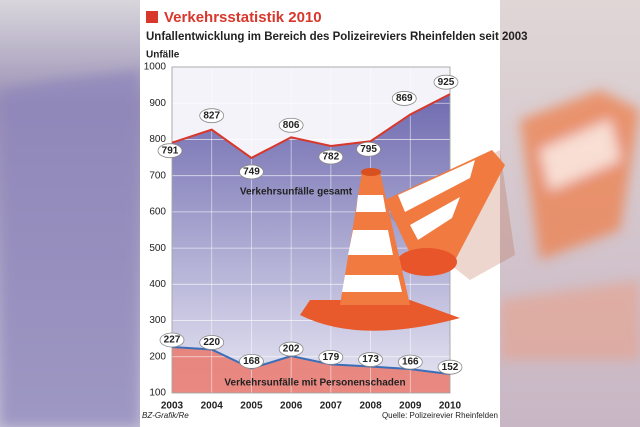 Image resolution: width=640 pixels, height=427 pixels. I want to click on value-label: 202, so click(291, 349).